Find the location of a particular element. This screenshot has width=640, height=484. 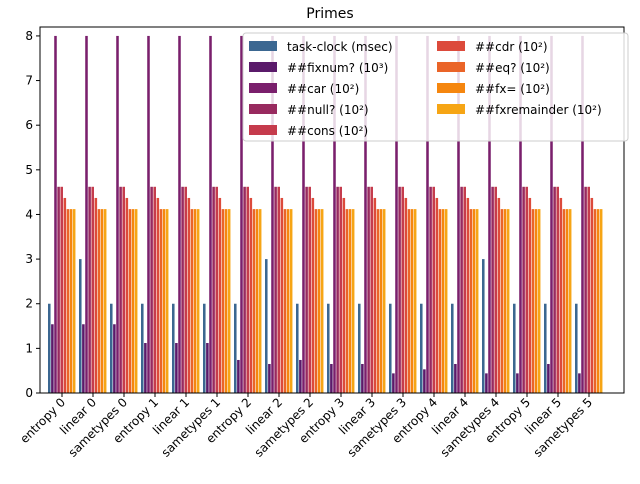

legend-frame is located at coordinates (435, 87).